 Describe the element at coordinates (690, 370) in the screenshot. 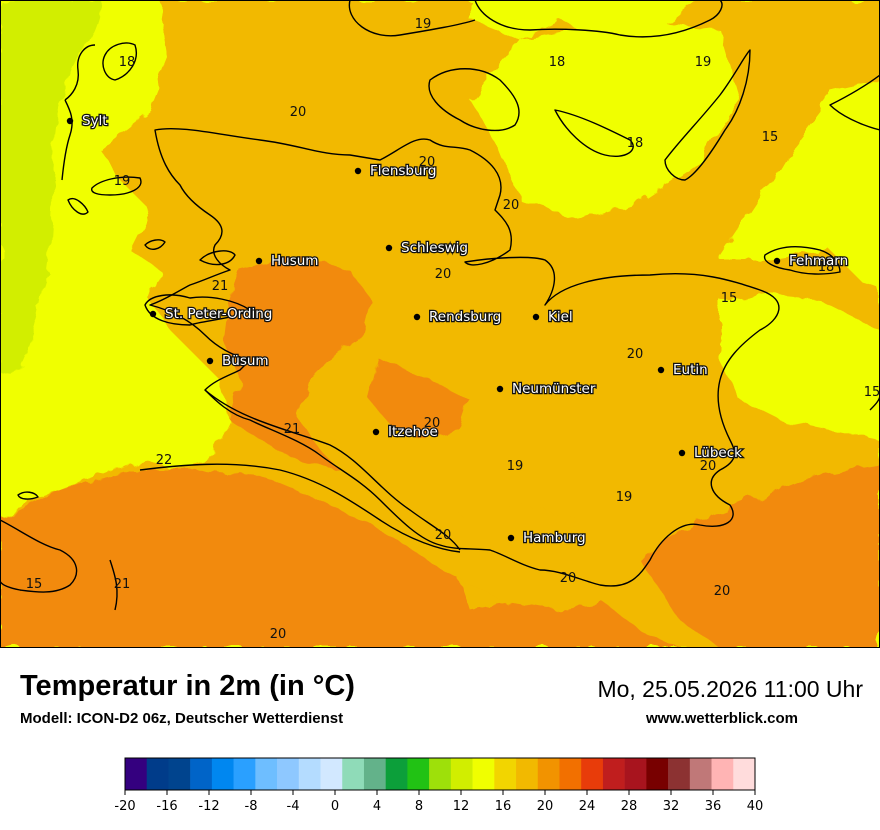

I see `city-label: Eutin` at that location.